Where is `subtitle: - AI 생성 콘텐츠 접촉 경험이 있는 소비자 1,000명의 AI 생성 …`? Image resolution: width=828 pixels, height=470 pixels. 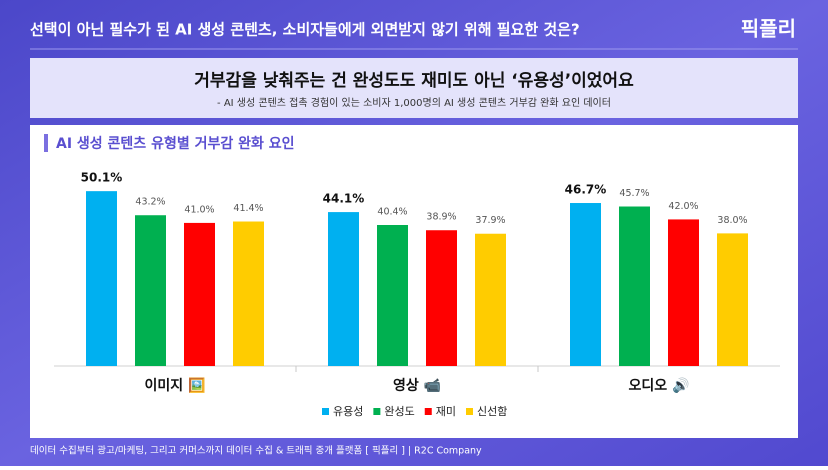
subtitle: - AI 생성 콘텐츠 접촉 경험이 있는 소비자 1,000명의 AI 생성 … is located at coordinates (414, 102).